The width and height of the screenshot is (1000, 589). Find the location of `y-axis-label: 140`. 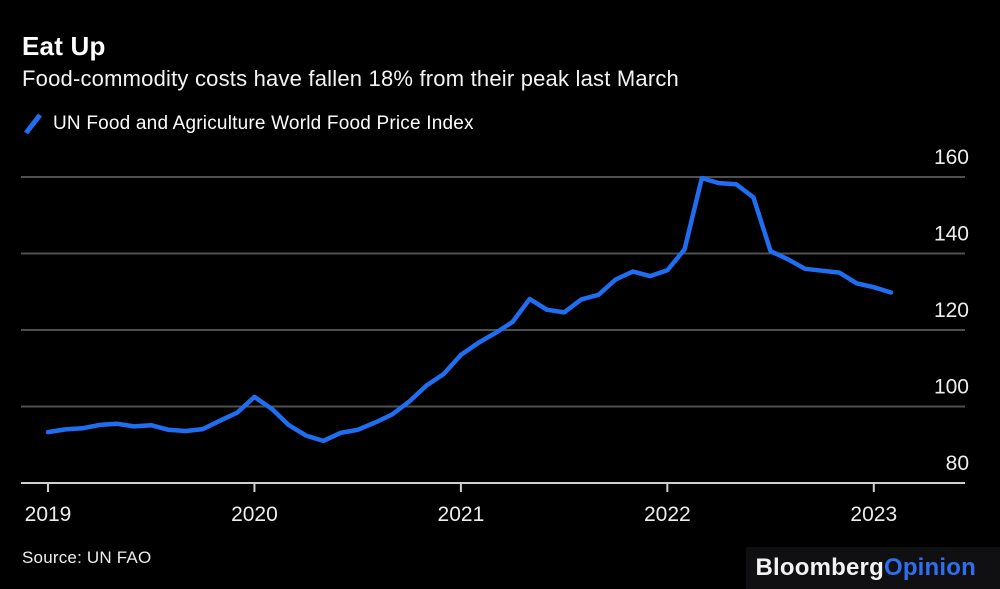

y-axis-label: 140 is located at coordinates (951, 234).